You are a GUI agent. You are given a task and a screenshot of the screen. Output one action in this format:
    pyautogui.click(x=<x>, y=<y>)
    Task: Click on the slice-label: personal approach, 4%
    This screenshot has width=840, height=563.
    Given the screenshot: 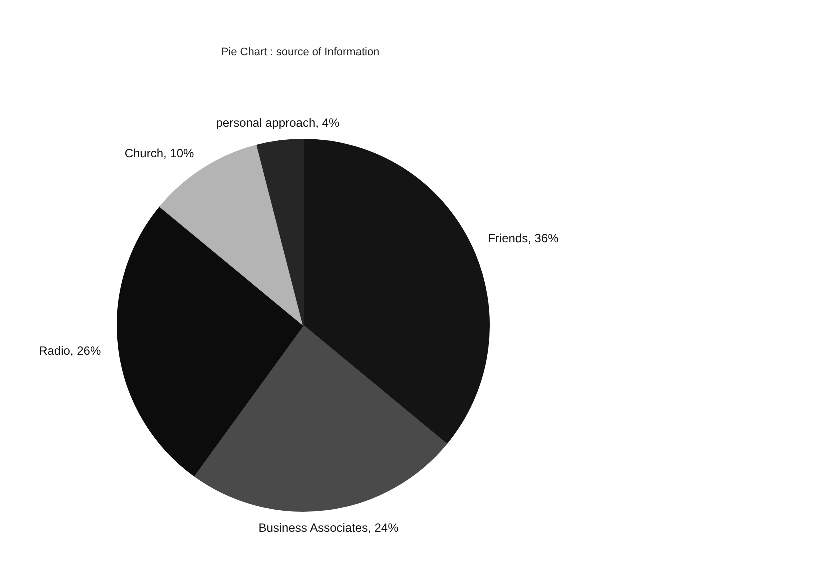 What is the action you would take?
    pyautogui.click(x=278, y=123)
    